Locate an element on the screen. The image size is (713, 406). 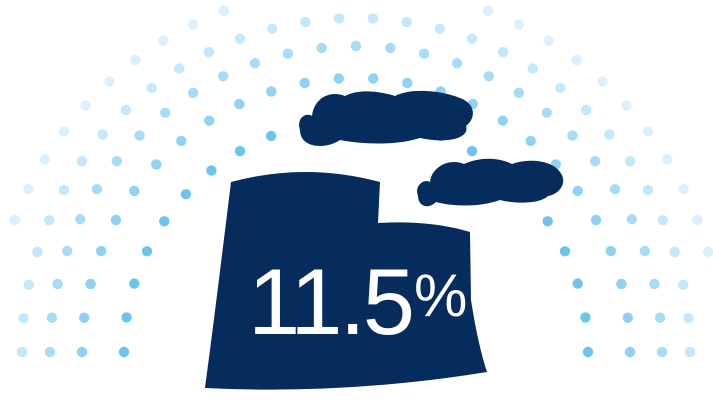
percentage-stat: 11.5% is located at coordinates (357, 302).